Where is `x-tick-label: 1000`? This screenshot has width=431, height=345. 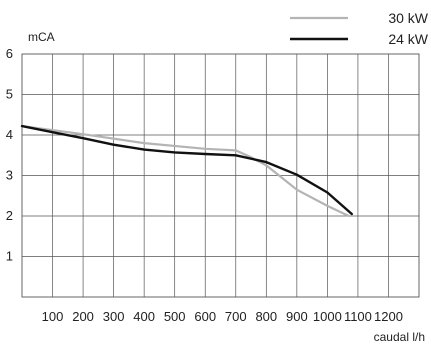
x-tick-label: 1000 is located at coordinates (327, 316).